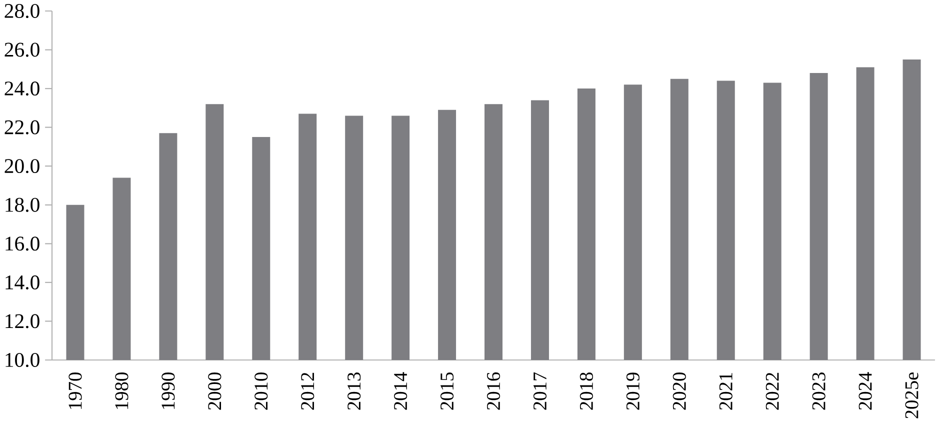 The width and height of the screenshot is (936, 422). Describe the element at coordinates (633, 391) in the screenshot. I see `x-tick-label: 2019` at that location.